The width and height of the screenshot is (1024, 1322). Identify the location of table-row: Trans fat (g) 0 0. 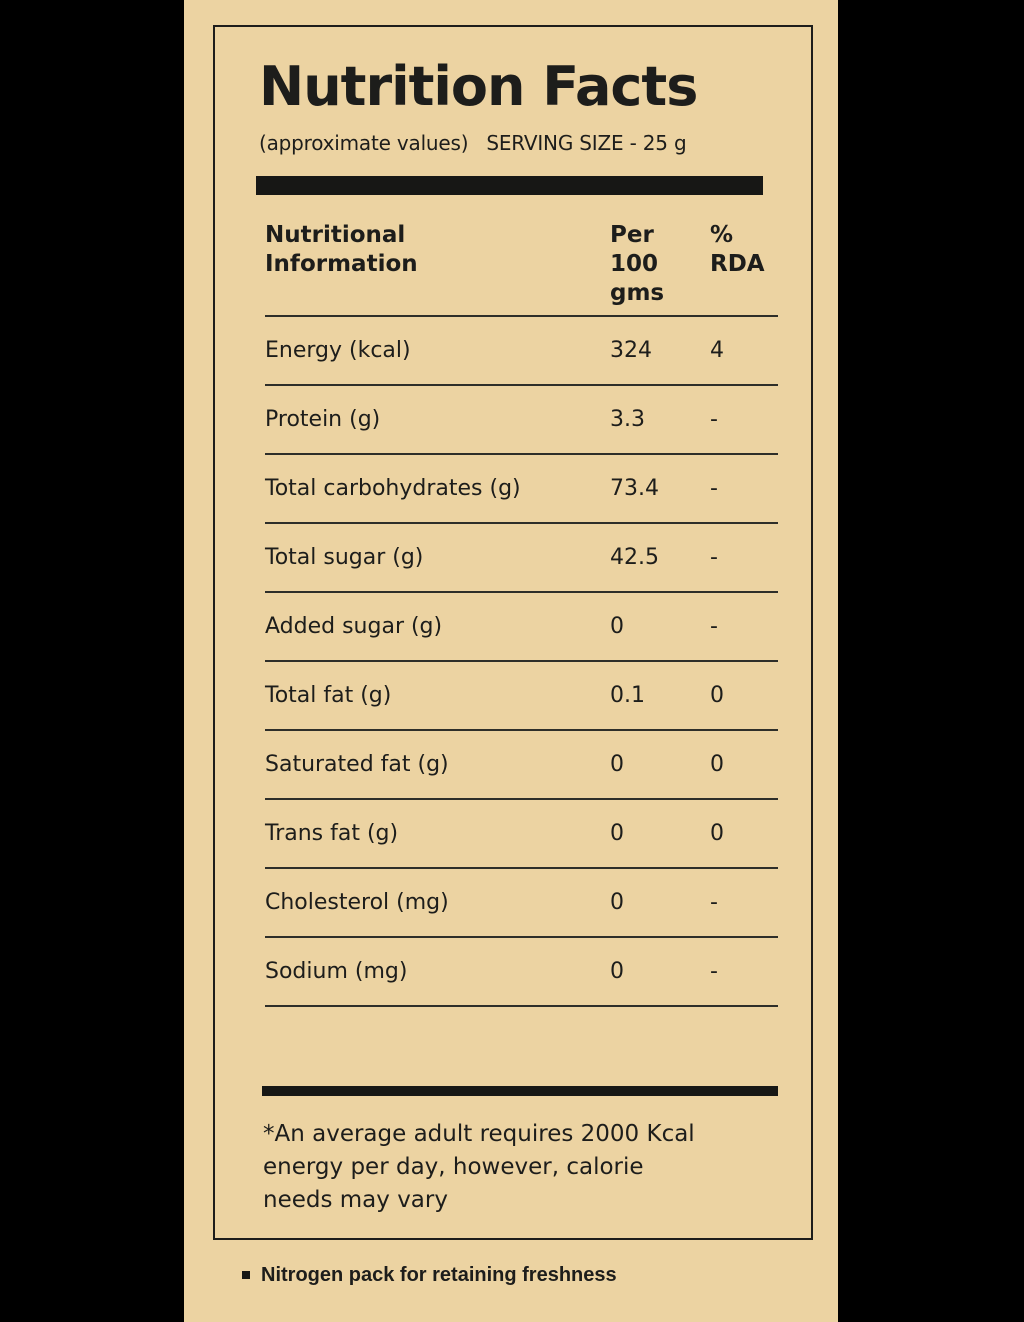
(521, 834).